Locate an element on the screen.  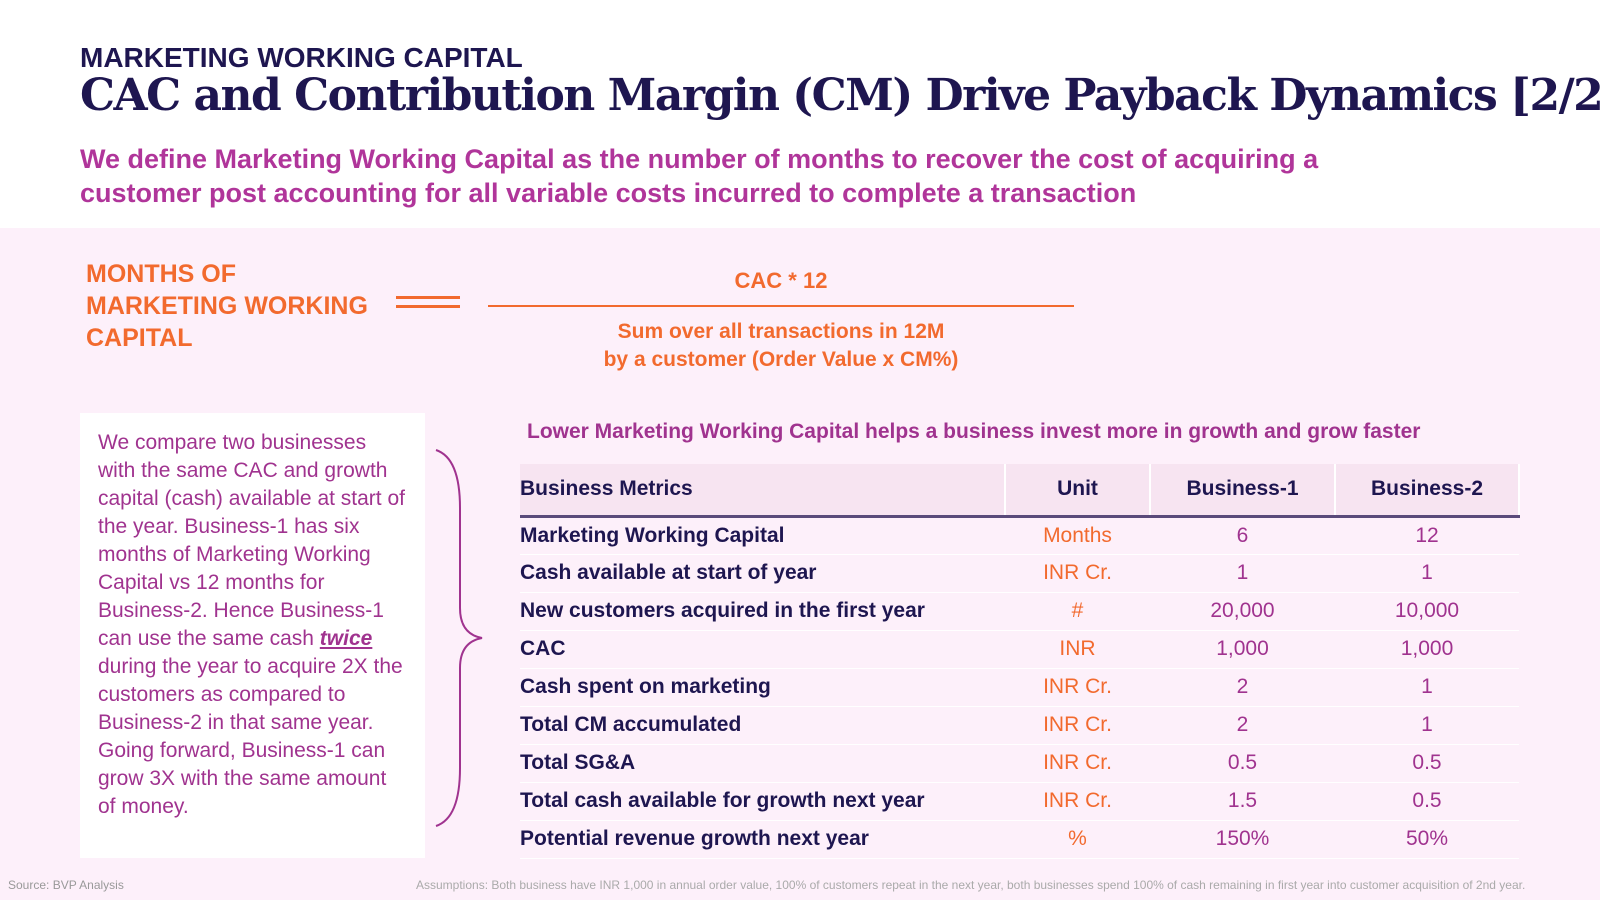
formula-label: MONTHS OF MARKETING WORKING CAPITAL is located at coordinates (227, 306).